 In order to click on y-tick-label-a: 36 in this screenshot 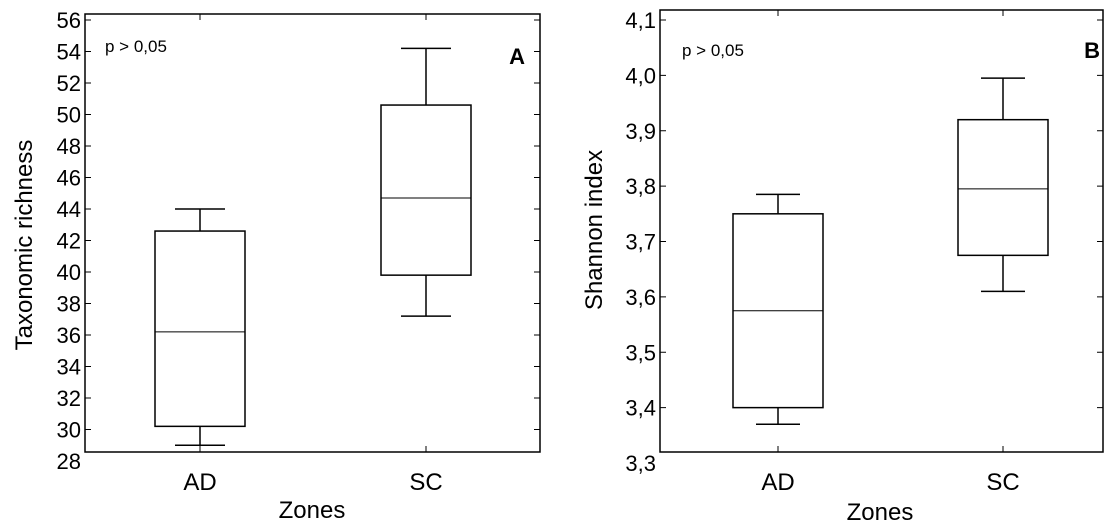, I will do `click(69, 335)`.